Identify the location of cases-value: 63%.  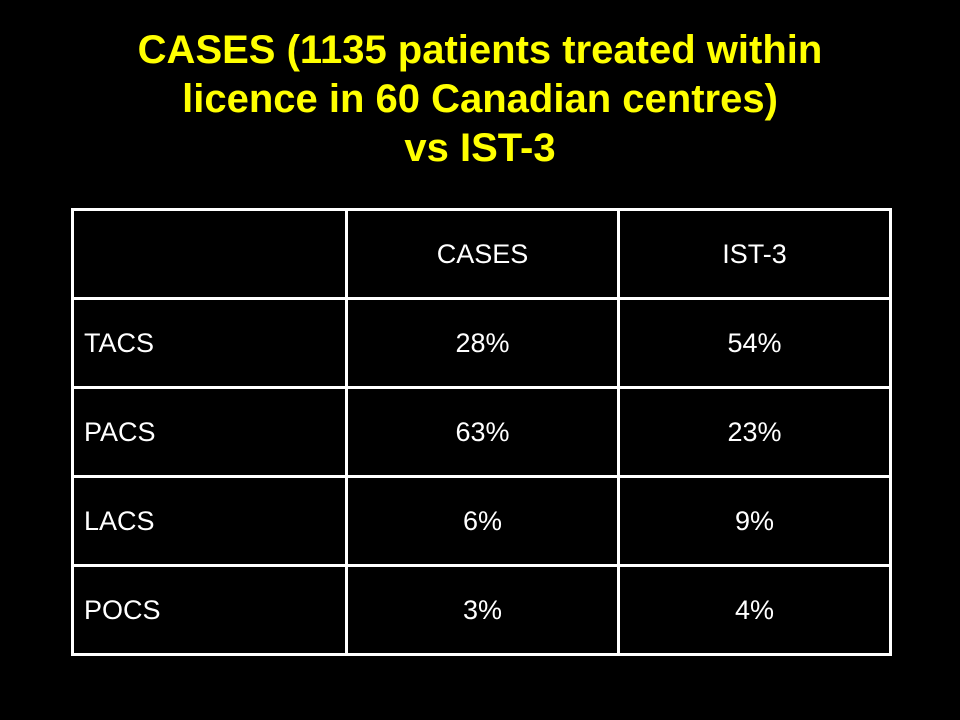
(482, 432).